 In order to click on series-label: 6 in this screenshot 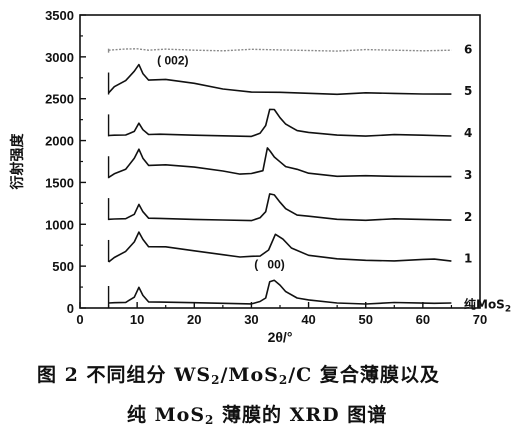, I will do `click(468, 49)`.